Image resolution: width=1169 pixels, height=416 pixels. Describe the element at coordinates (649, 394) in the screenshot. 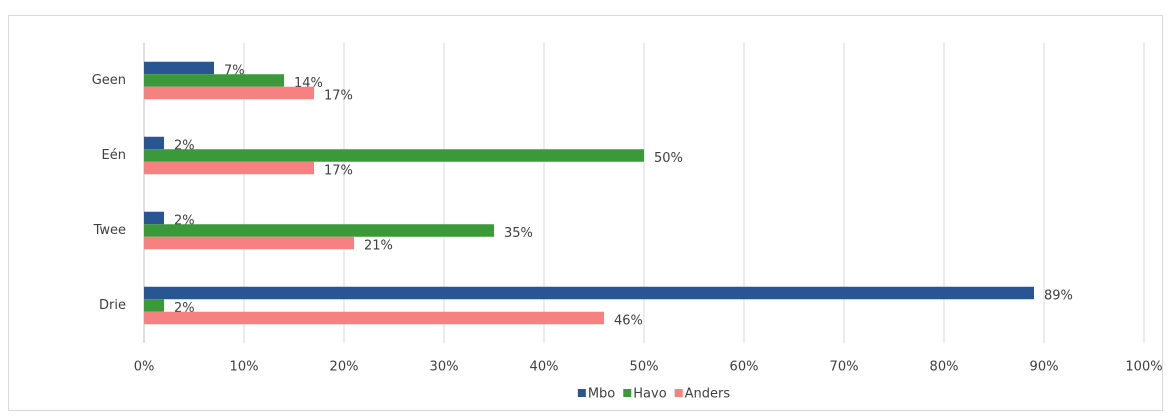

I see `legend-label: Havo` at that location.